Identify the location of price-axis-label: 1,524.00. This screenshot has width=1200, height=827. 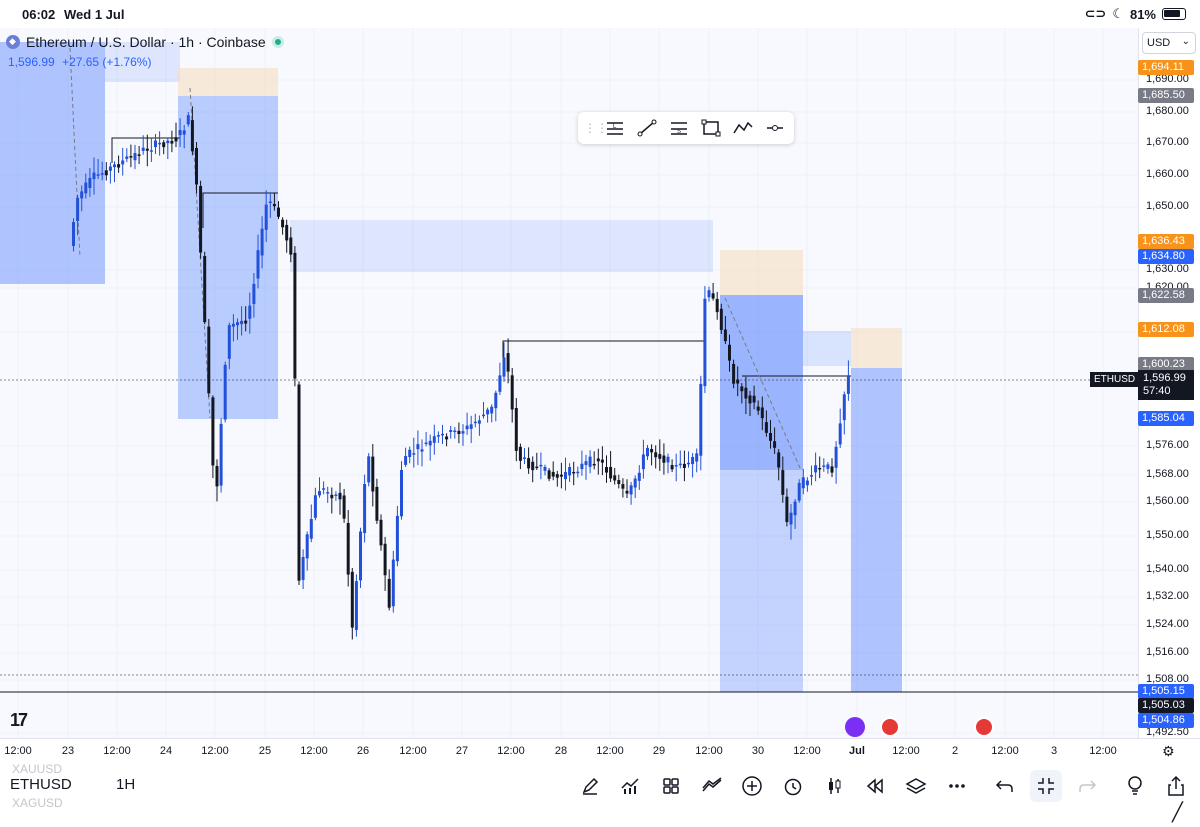
(1167, 624).